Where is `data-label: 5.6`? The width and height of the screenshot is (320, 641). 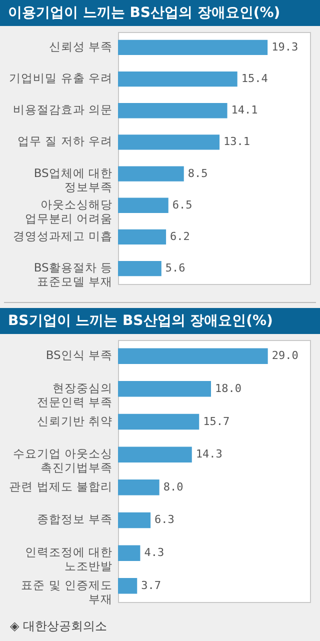 data-label: 5.6 is located at coordinates (175, 268).